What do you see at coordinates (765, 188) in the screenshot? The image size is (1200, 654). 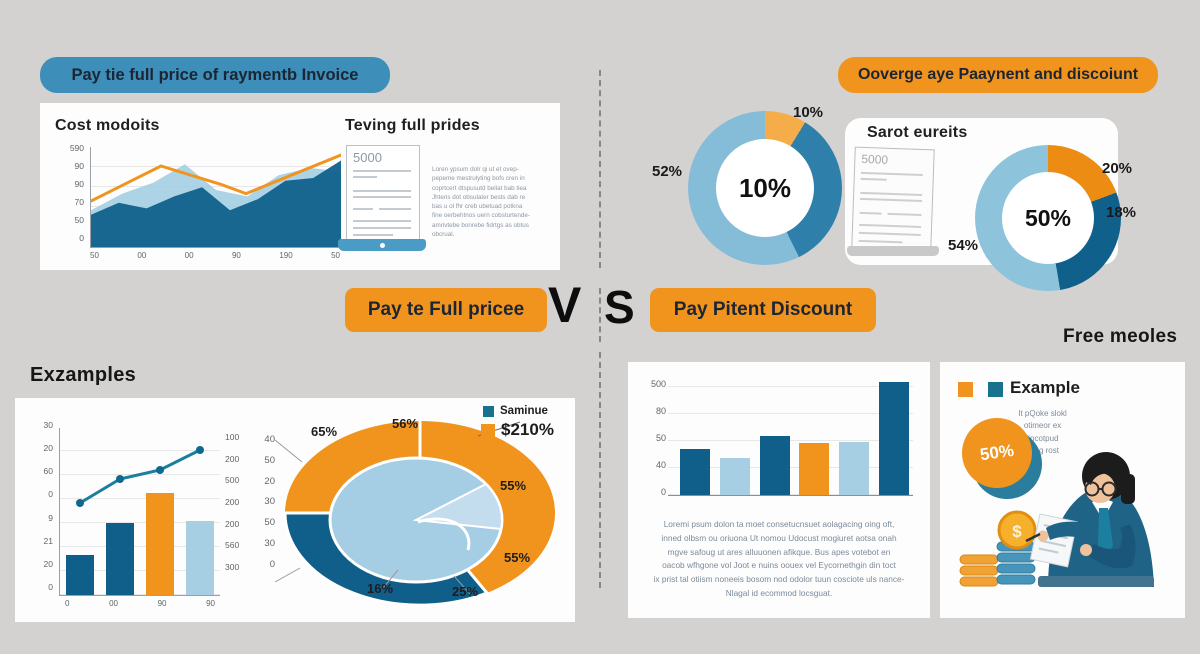 I see `donut-center-label: 10%` at bounding box center [765, 188].